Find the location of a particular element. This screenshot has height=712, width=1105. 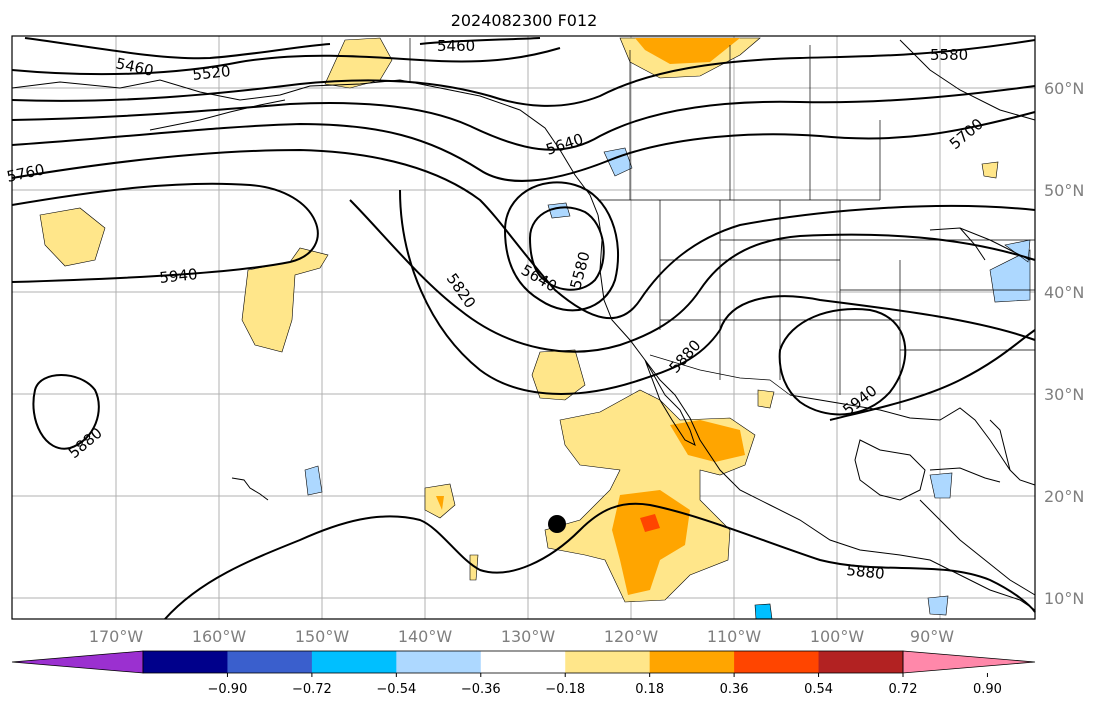

lat-label: 30°N is located at coordinates (1064, 394).